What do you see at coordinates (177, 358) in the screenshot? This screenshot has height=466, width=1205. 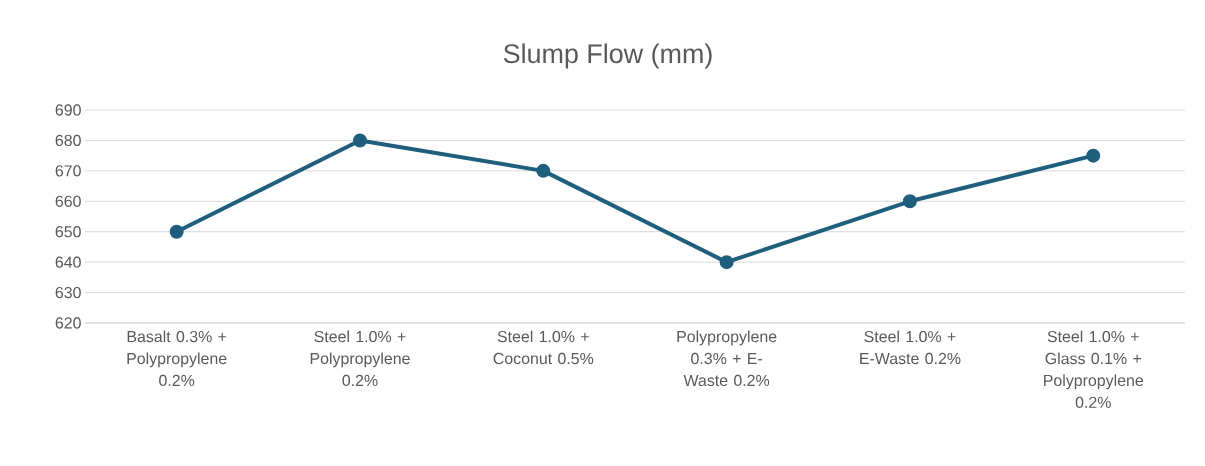 I see `x-tick-label: Basalt 0.3% + Polypropylene 0.2%` at bounding box center [177, 358].